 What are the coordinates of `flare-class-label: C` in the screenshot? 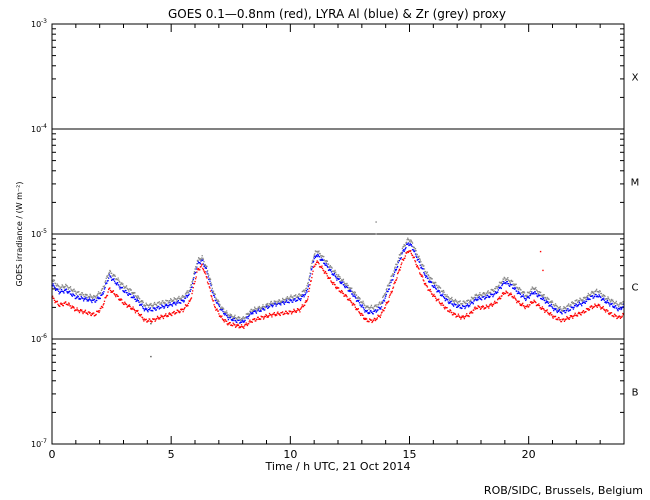 It's located at (635, 288).